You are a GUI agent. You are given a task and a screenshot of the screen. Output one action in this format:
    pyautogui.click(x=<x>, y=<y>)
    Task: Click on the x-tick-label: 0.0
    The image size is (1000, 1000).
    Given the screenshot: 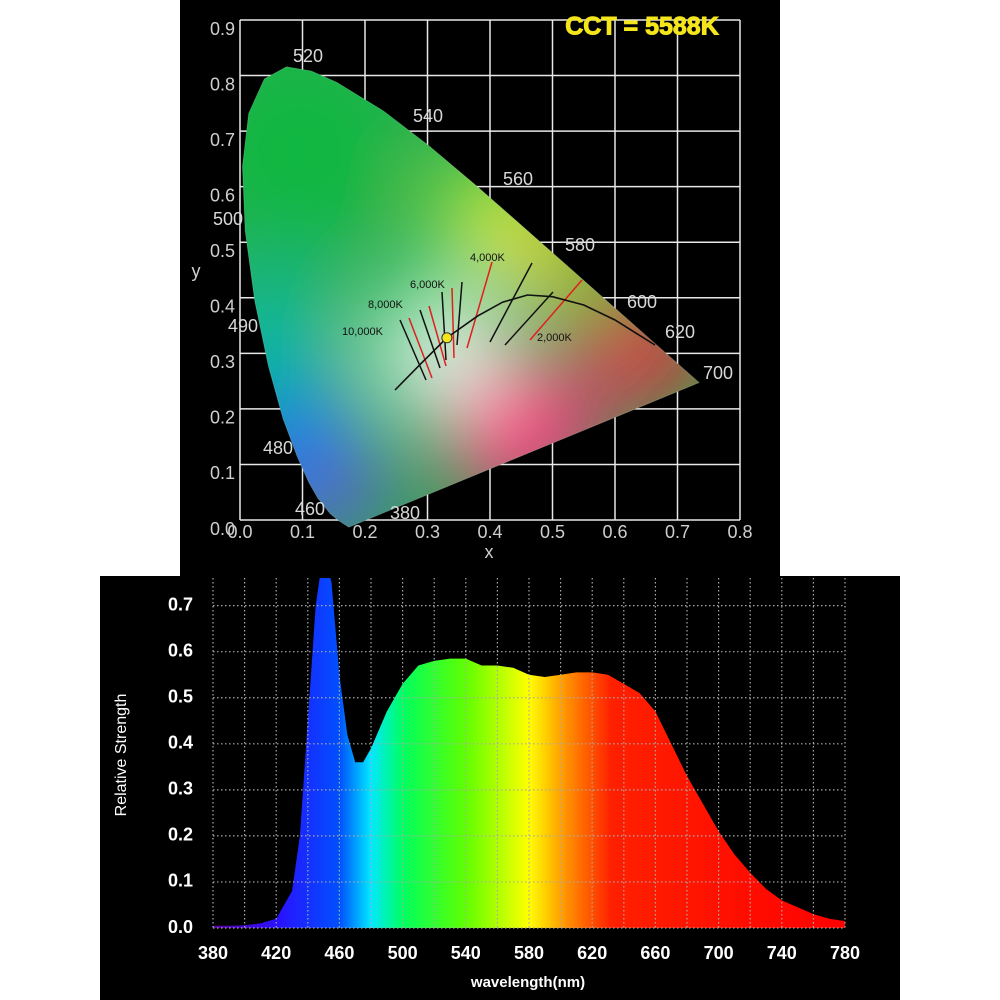 What is the action you would take?
    pyautogui.click(x=239, y=532)
    